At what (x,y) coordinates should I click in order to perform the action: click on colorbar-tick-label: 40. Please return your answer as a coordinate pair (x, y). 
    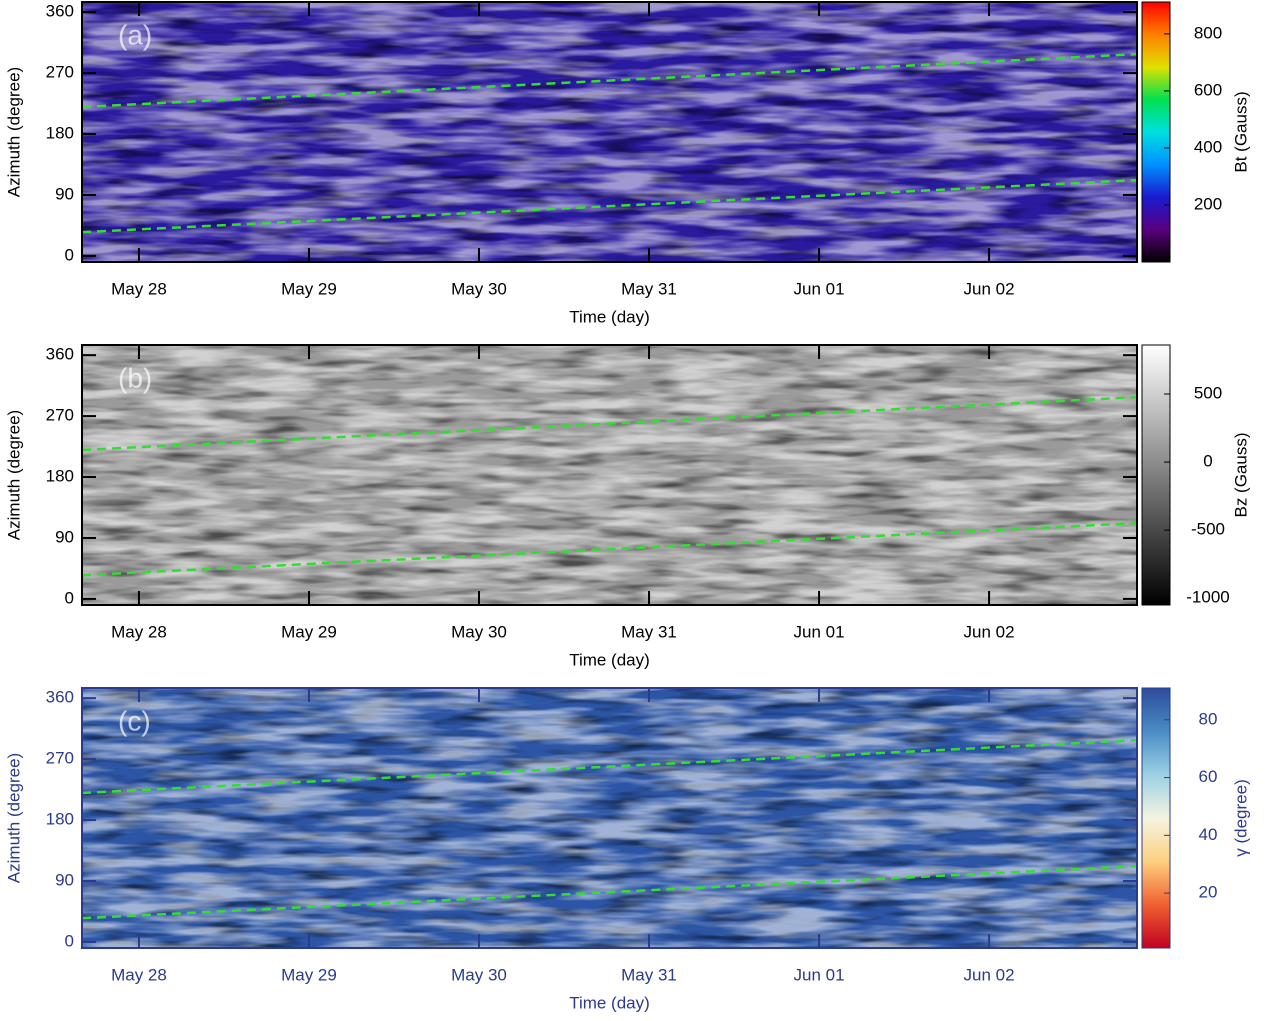
    Looking at the image, I should click on (1208, 834).